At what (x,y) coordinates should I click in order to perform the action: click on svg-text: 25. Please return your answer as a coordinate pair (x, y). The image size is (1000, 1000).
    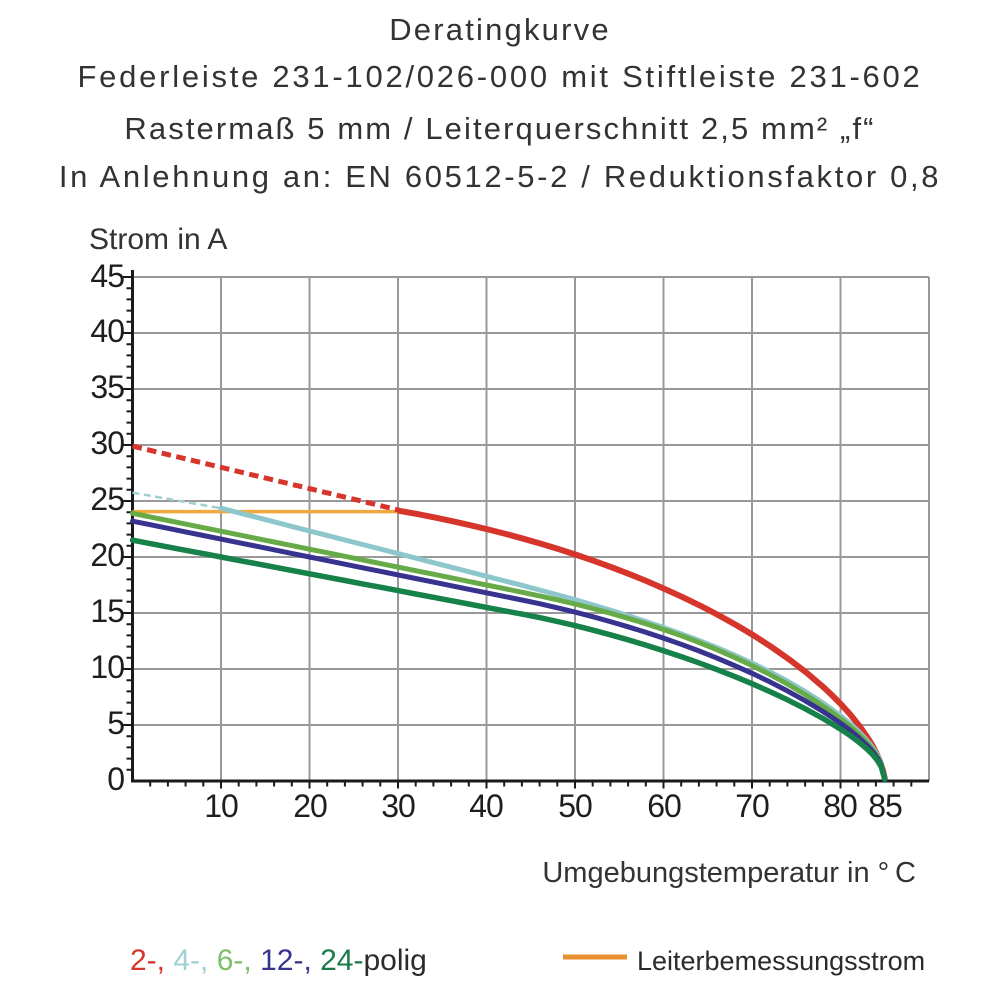
    Looking at the image, I should click on (107, 499).